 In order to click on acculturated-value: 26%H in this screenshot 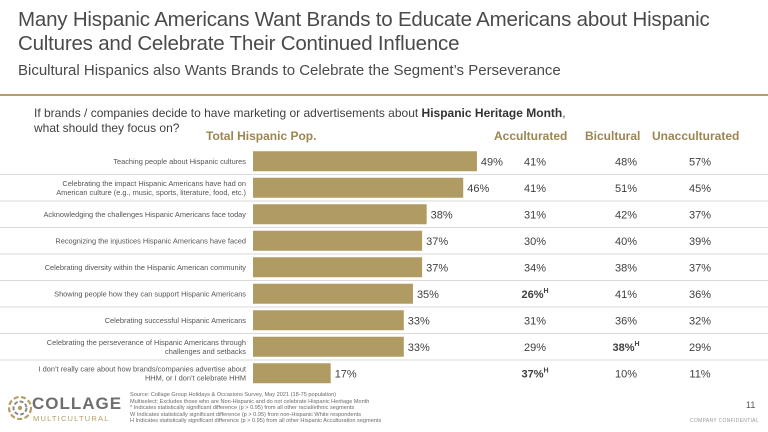, I will do `click(534, 294)`.